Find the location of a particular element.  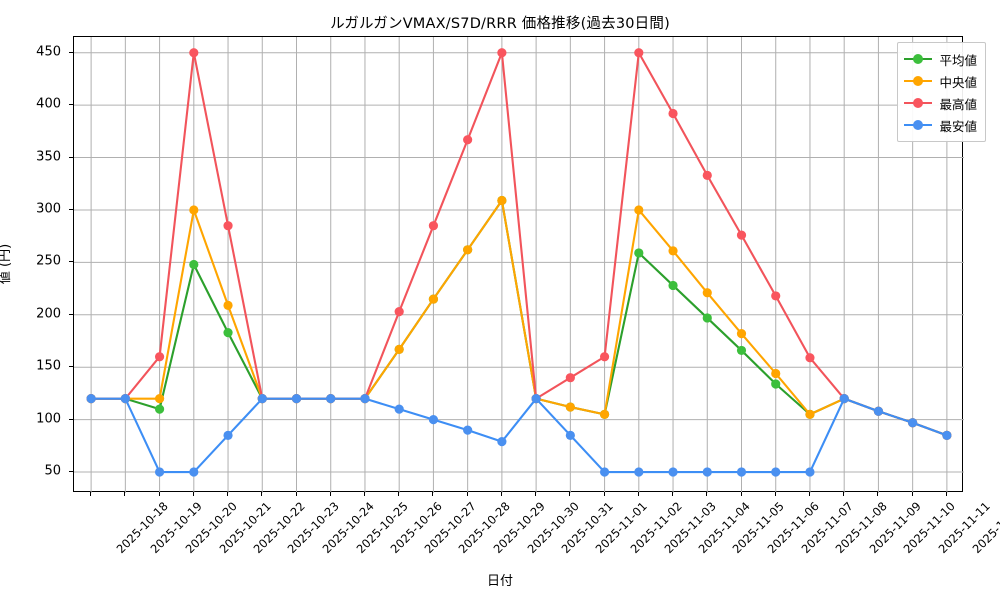

chart-legend: 平均値中央値最高値最安値 is located at coordinates (941, 92).